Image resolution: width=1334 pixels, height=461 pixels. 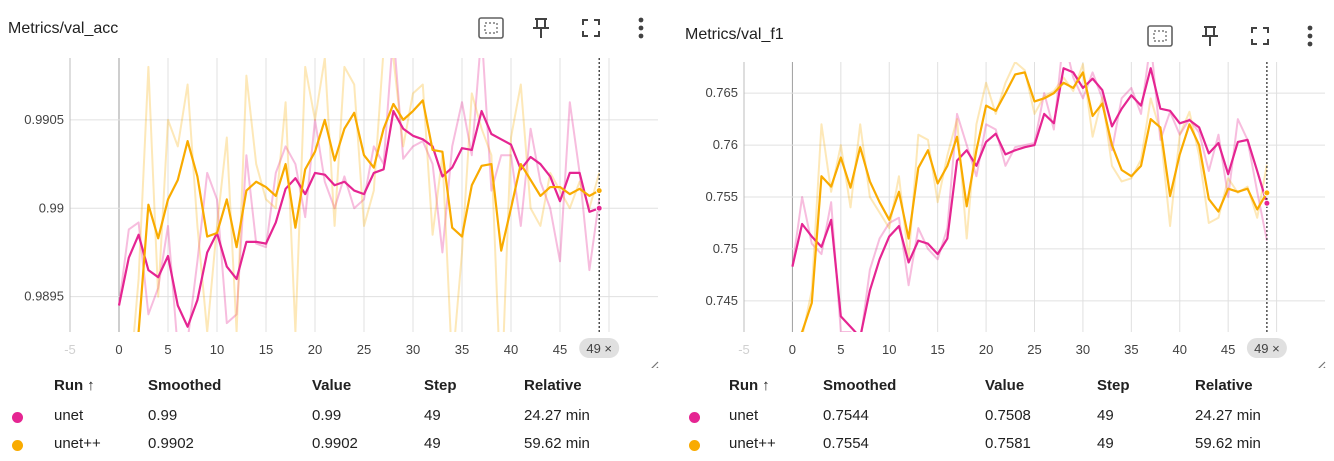 What do you see at coordinates (1267, 193) in the screenshot?
I see `hover-dot-unet++` at bounding box center [1267, 193].